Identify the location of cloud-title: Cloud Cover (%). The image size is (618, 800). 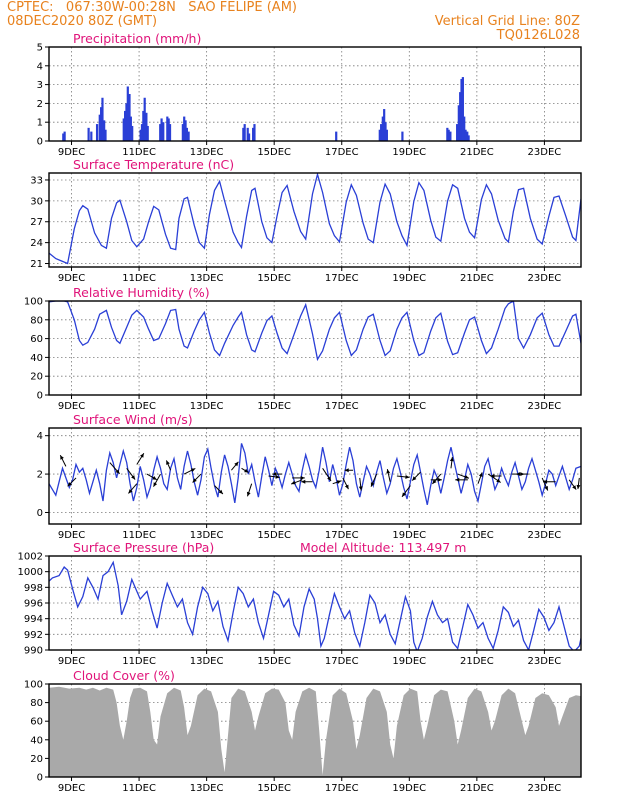
(124, 675).